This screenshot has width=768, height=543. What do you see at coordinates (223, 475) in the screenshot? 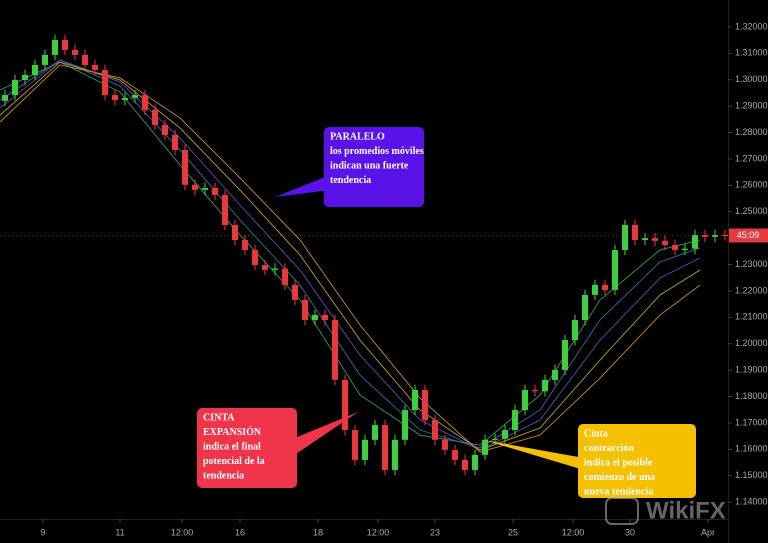
I see `callout-text: tendencia` at bounding box center [223, 475].